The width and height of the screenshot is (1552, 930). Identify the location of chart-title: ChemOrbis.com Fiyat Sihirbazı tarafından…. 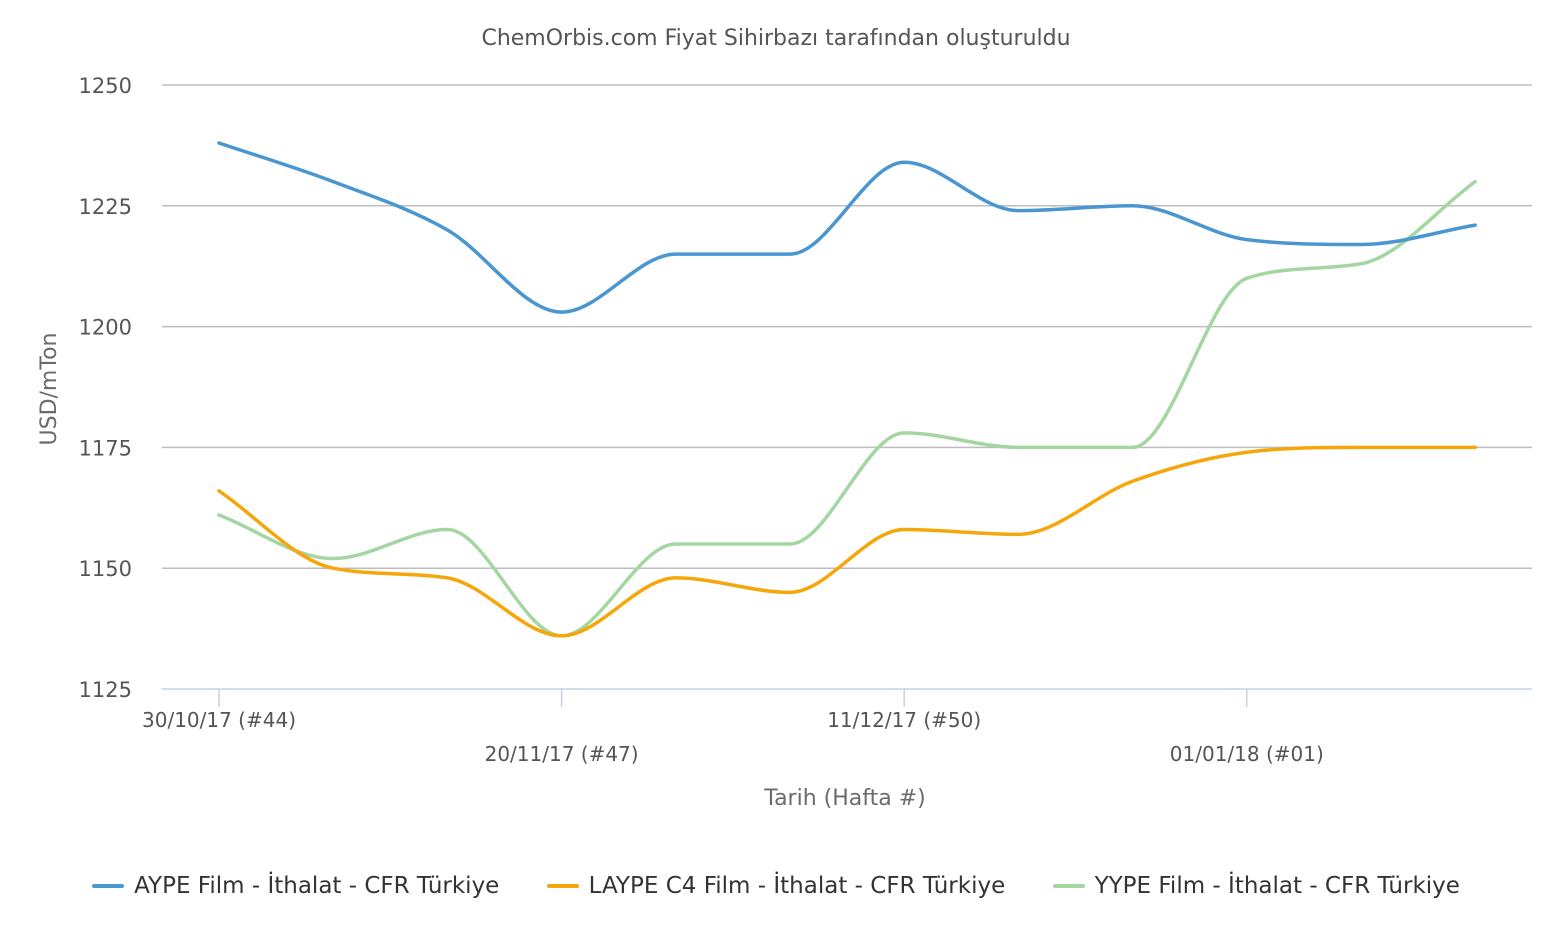
(776, 38).